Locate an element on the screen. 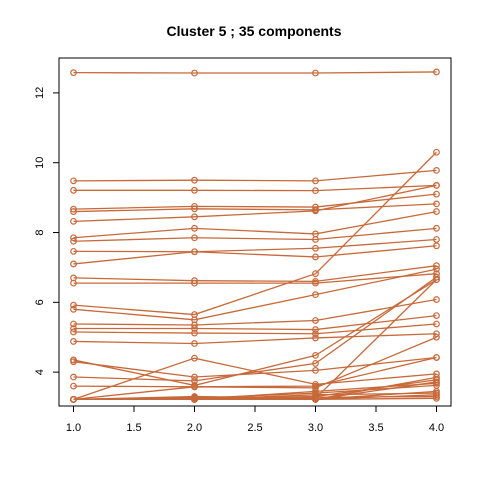 The width and height of the screenshot is (480, 480). x-tick-label: 2.5 is located at coordinates (254, 428).